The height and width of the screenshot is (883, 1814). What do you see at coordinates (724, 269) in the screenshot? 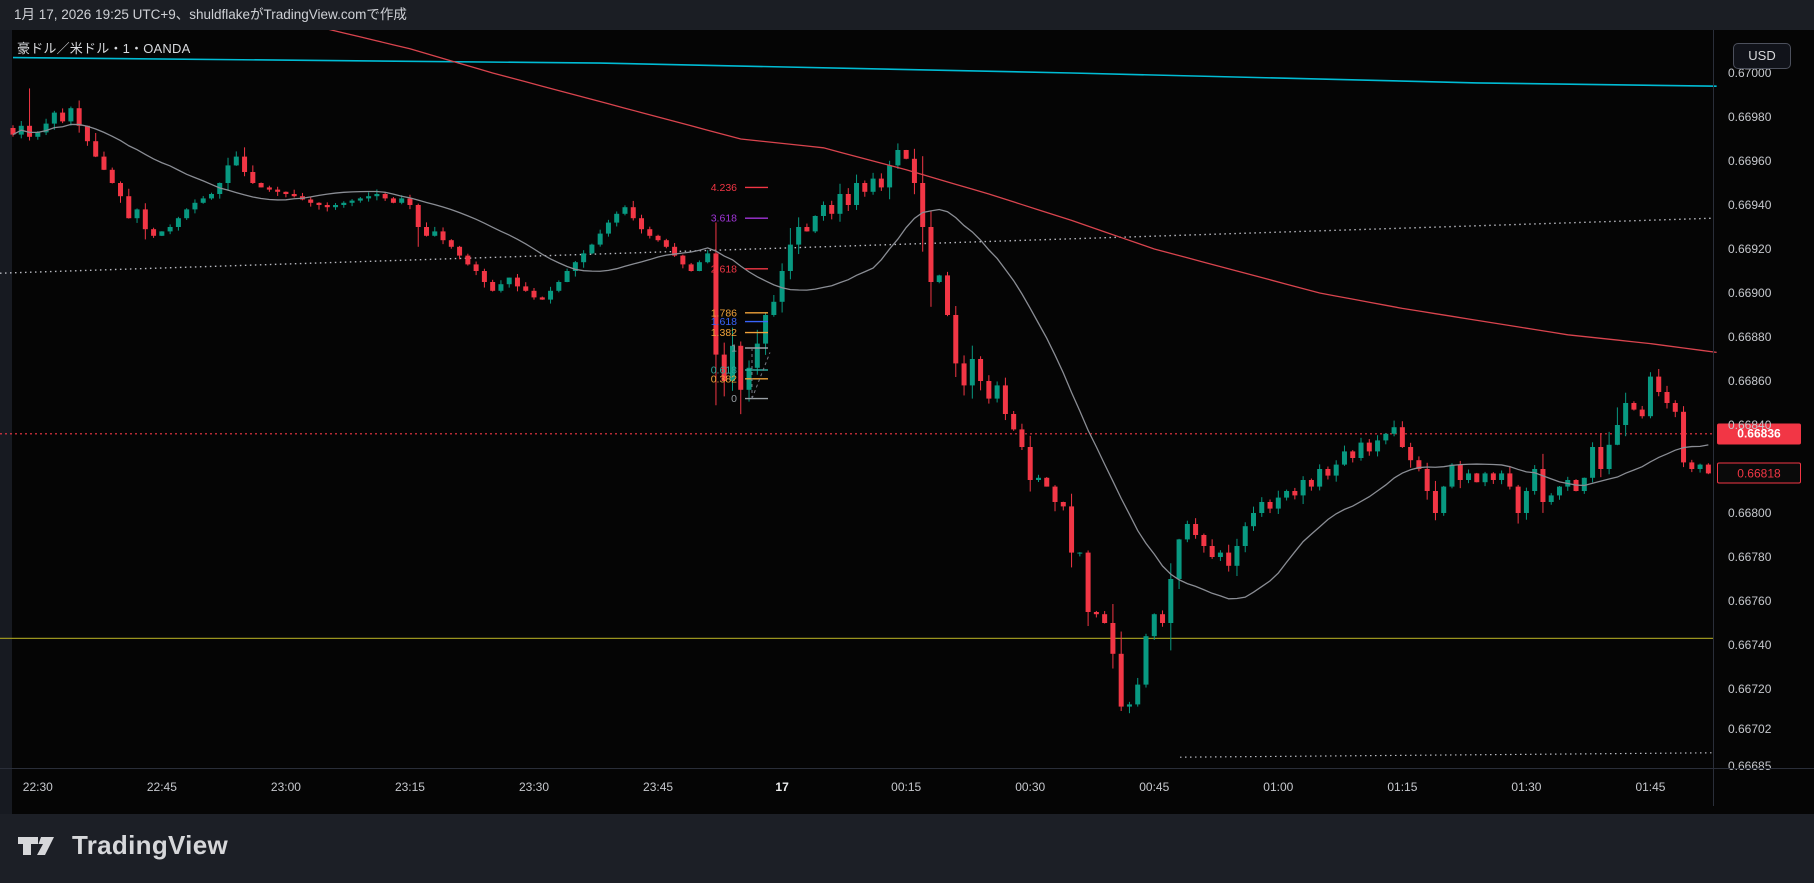
I see `svg-text: 2.618` at bounding box center [724, 269].